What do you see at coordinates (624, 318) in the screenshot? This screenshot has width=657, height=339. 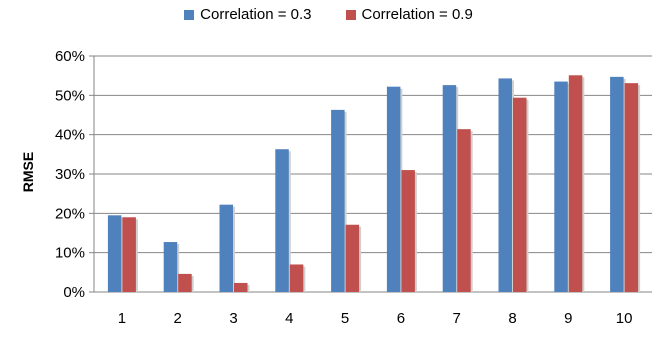 I see `x-tick-label: 10` at bounding box center [624, 318].